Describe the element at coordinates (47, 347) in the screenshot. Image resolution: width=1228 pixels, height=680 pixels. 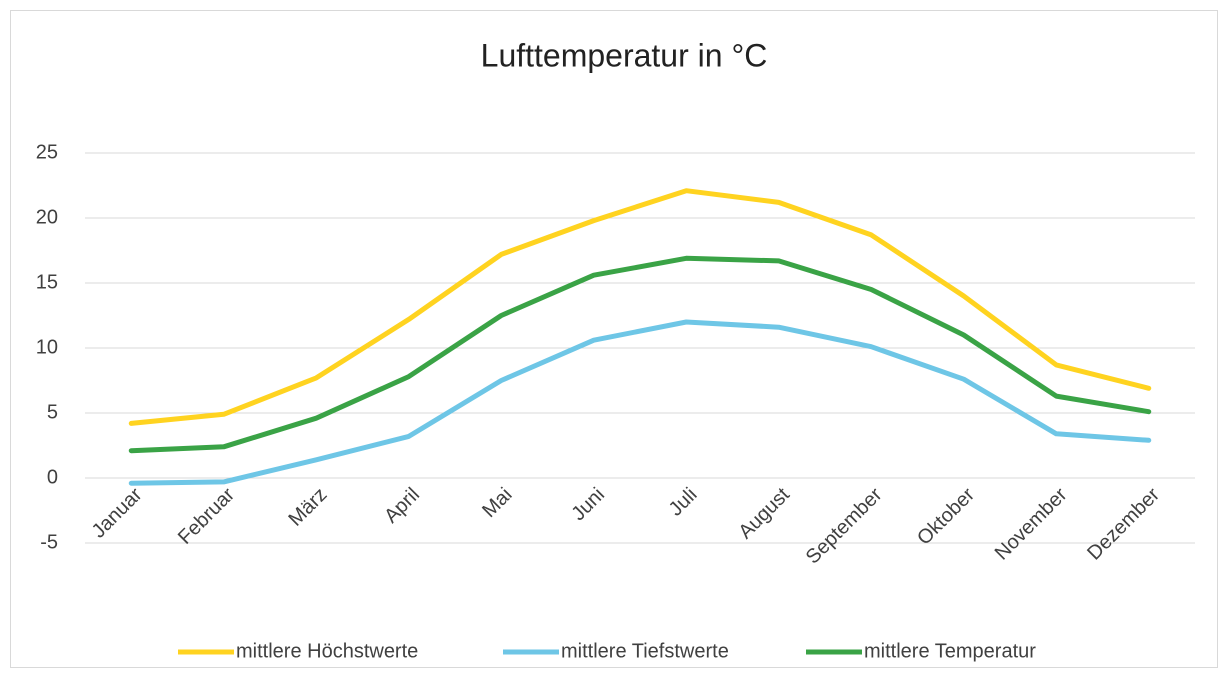
I see `y-tick-label: 10` at that location.